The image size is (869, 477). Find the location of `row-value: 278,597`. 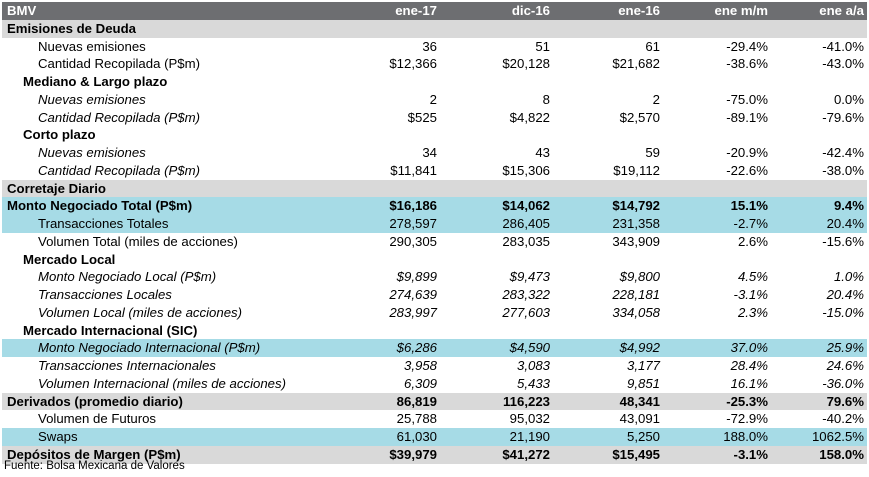

row-value: 278,597 is located at coordinates (413, 223).